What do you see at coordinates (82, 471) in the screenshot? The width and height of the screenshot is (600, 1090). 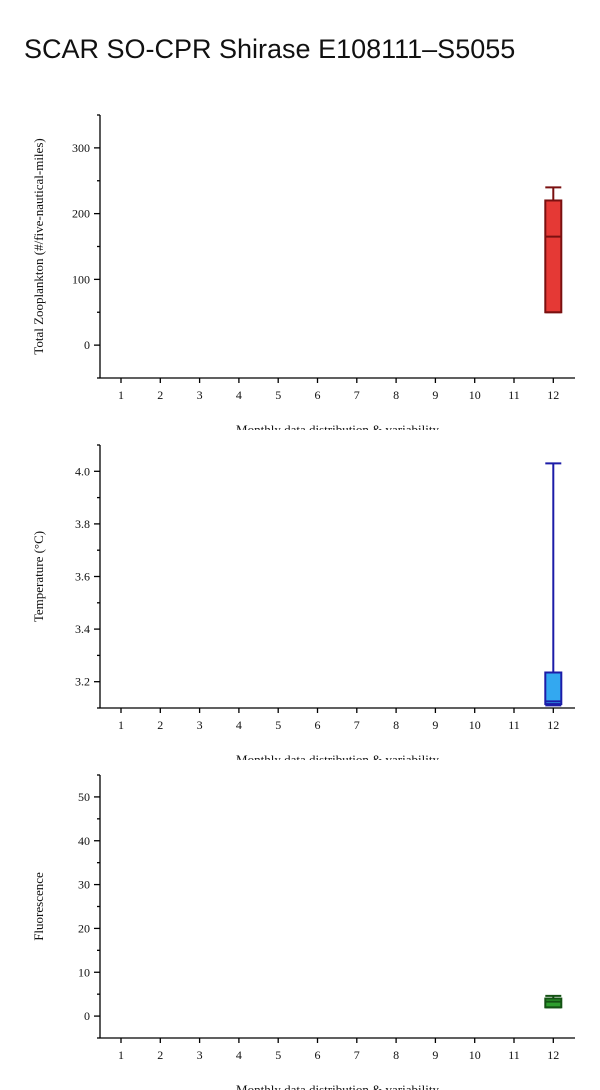 I see `y-tick-label: 4.0` at bounding box center [82, 471].